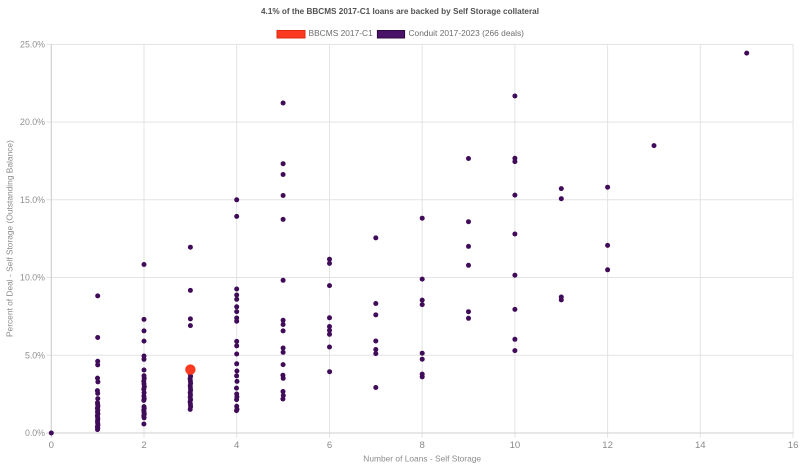 This screenshot has height=467, width=800. What do you see at coordinates (515, 445) in the screenshot?
I see `svg-text: 10` at bounding box center [515, 445].